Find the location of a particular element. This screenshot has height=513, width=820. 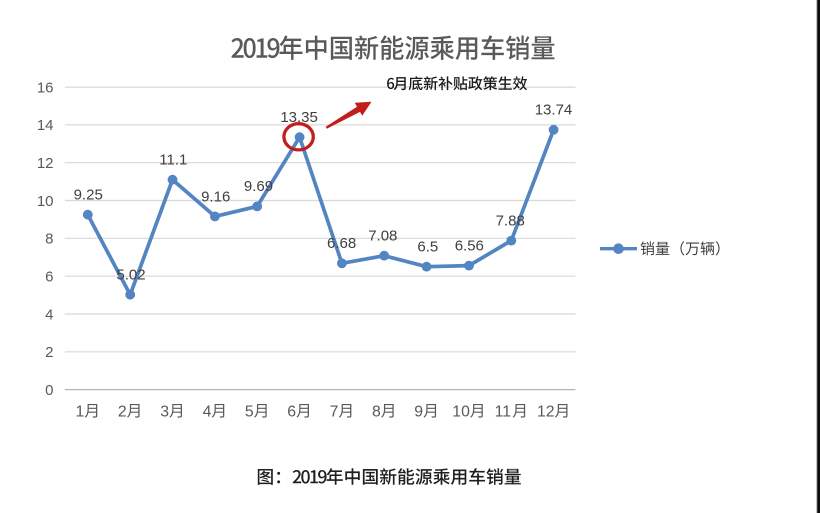

svg-text: 11 is located at coordinates (503, 411).